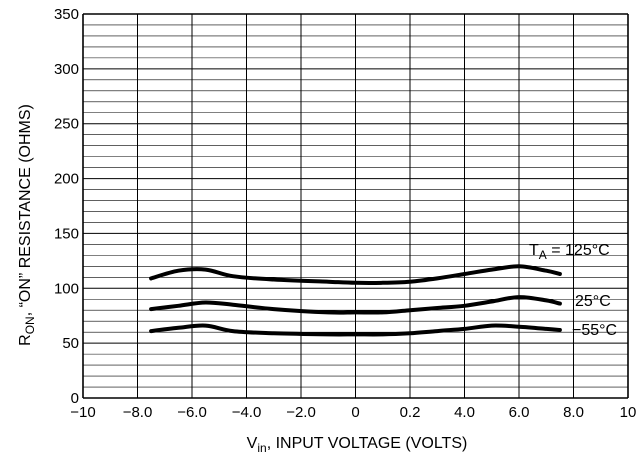 This screenshot has height=465, width=640. I want to click on x-tick-label: 4.0, so click(464, 412).